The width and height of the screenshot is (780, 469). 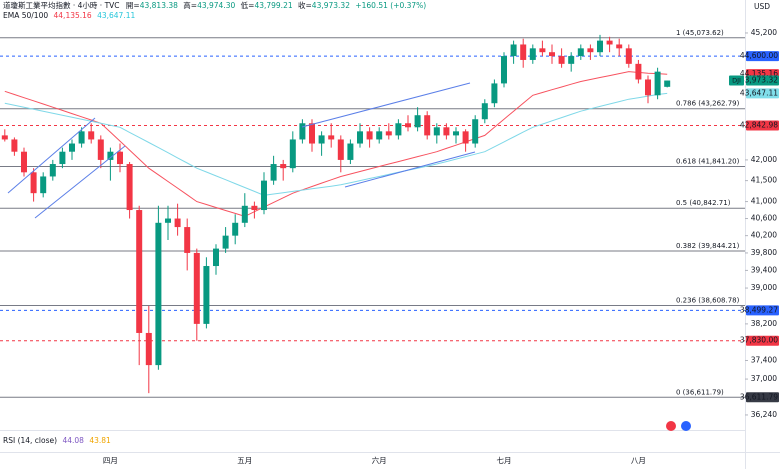 I want to click on y-tick-label: 45,200, so click(x=764, y=32).